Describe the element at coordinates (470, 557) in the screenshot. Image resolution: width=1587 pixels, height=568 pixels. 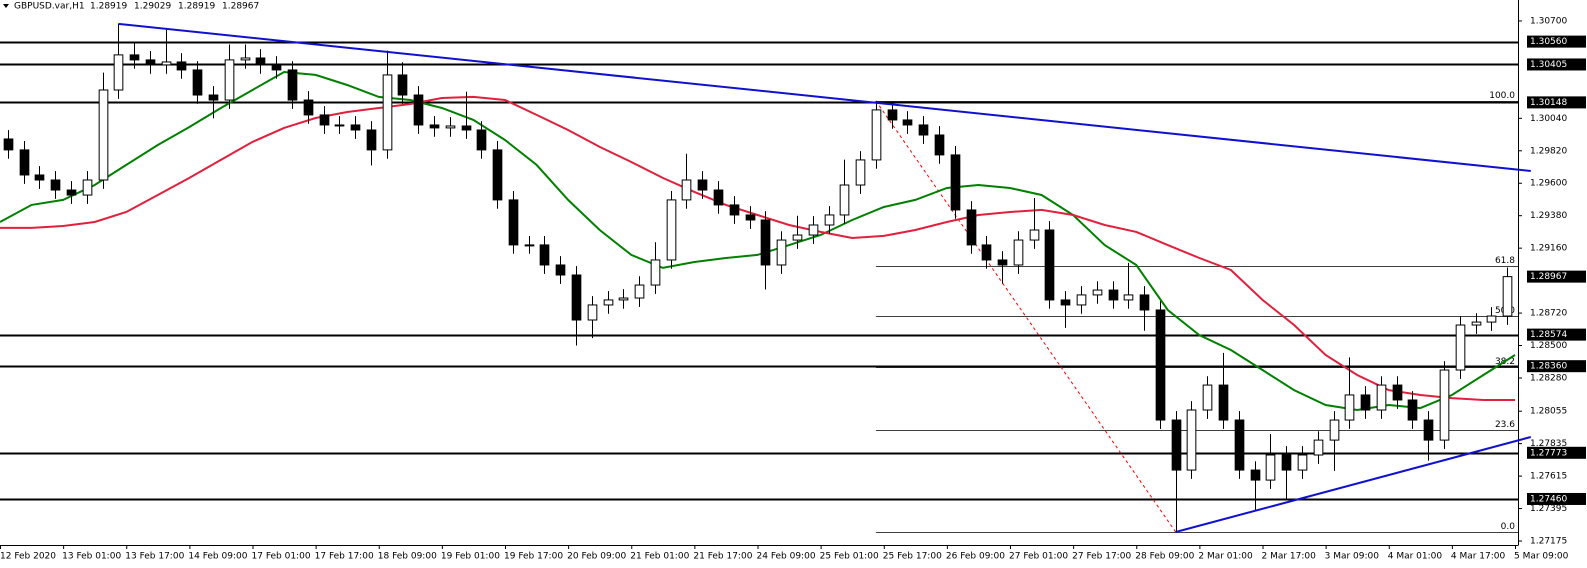
I see `x-tick-label: 19 Feb 01:00` at that location.